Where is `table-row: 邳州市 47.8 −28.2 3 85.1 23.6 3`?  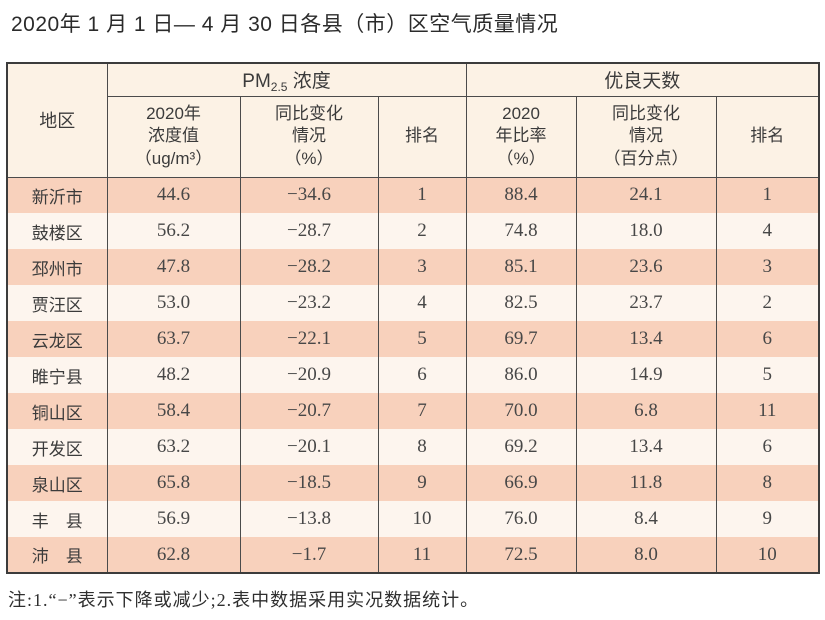
table-row: 邳州市 47.8 −28.2 3 85.1 23.6 3 is located at coordinates (413, 267).